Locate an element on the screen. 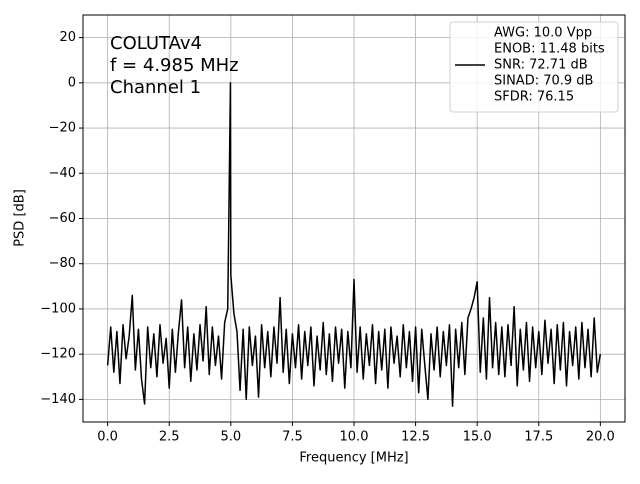 Image resolution: width=640 pixels, height=484 pixels. y-tick-label: −140 is located at coordinates (58, 399).